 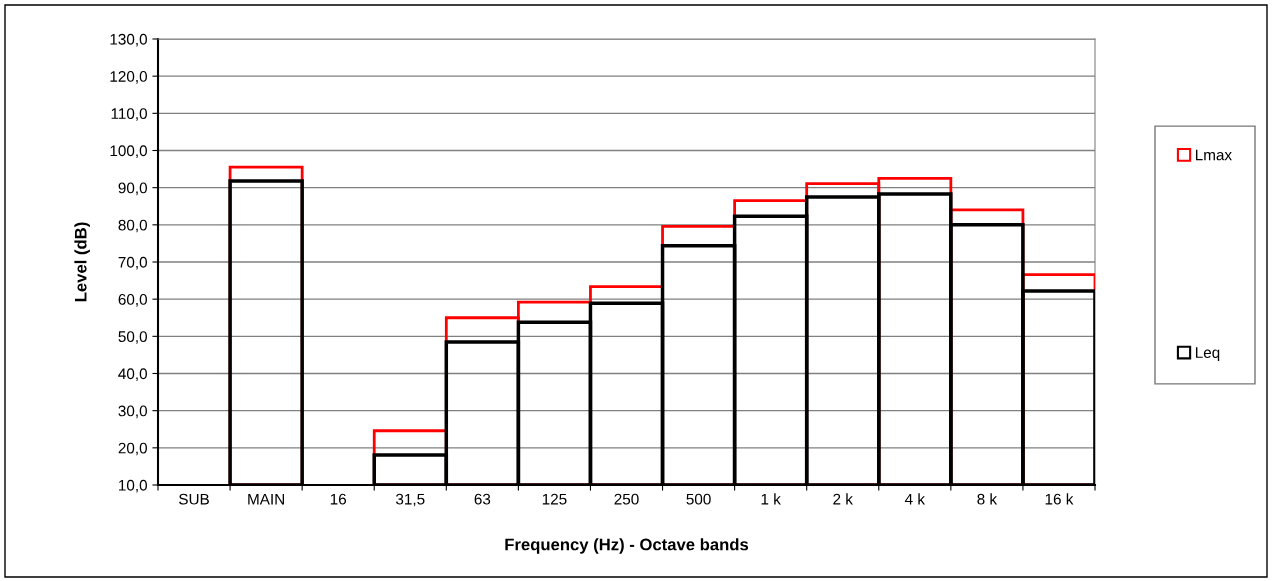 What do you see at coordinates (626, 499) in the screenshot?
I see `x-tick-label: 250` at bounding box center [626, 499].